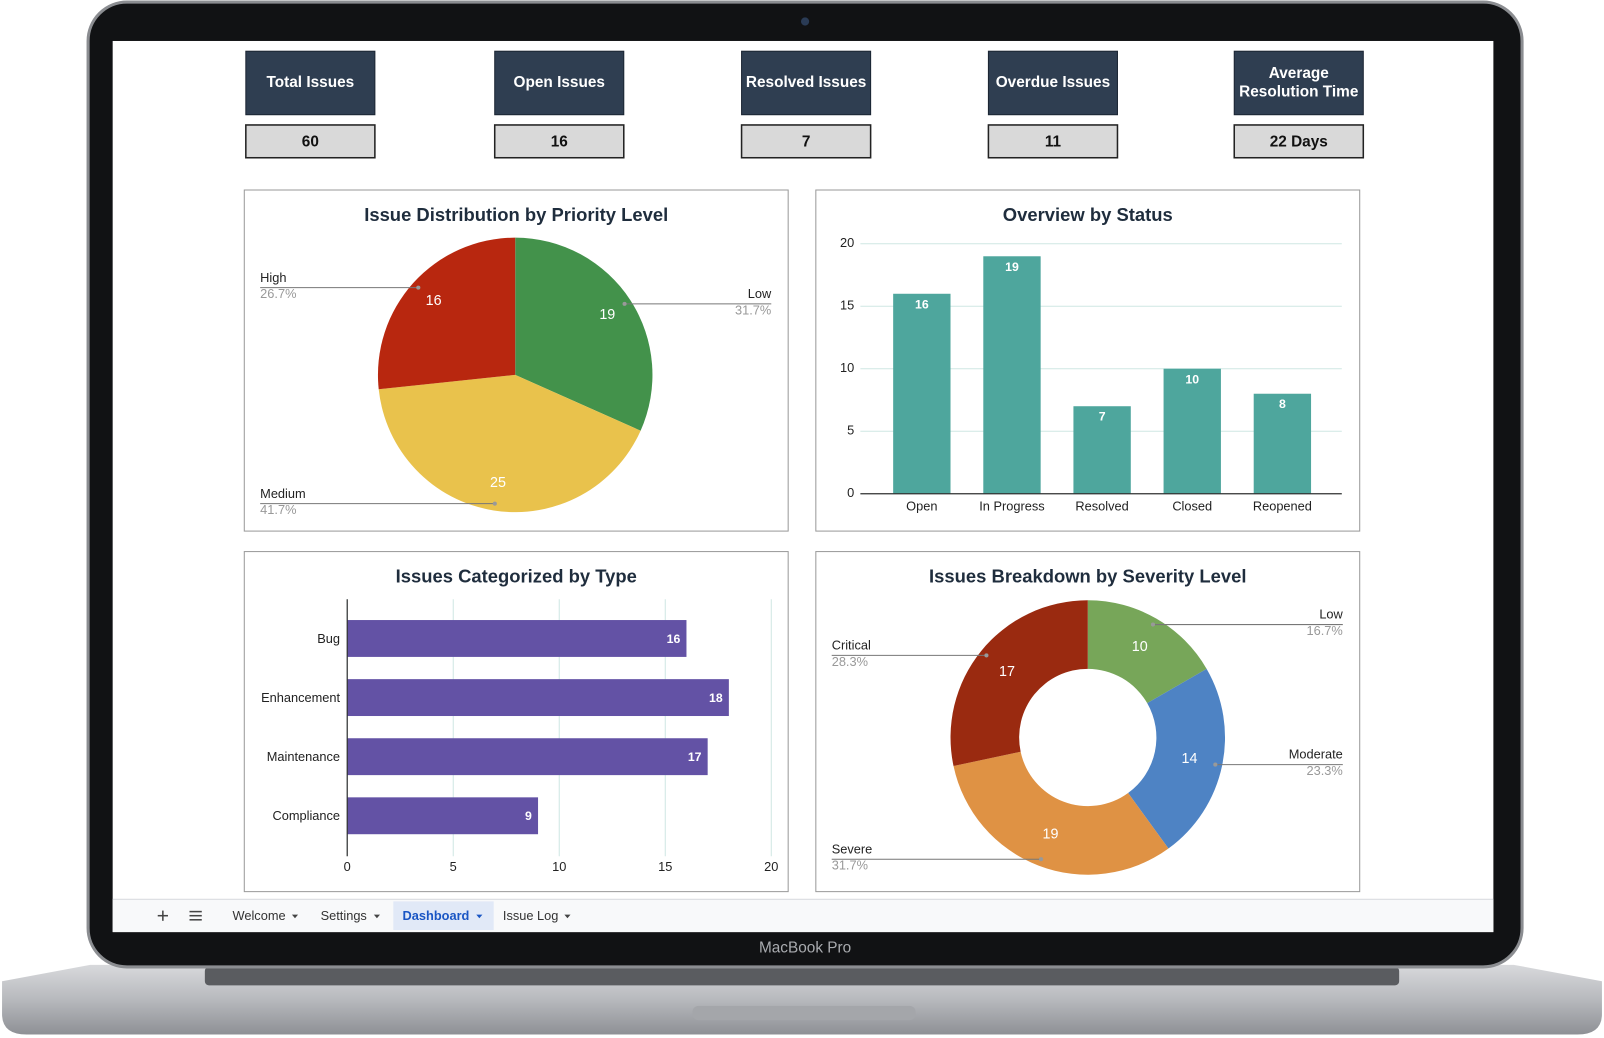 The width and height of the screenshot is (1604, 1038). I want to click on y-tick-label: 0, so click(850, 492).